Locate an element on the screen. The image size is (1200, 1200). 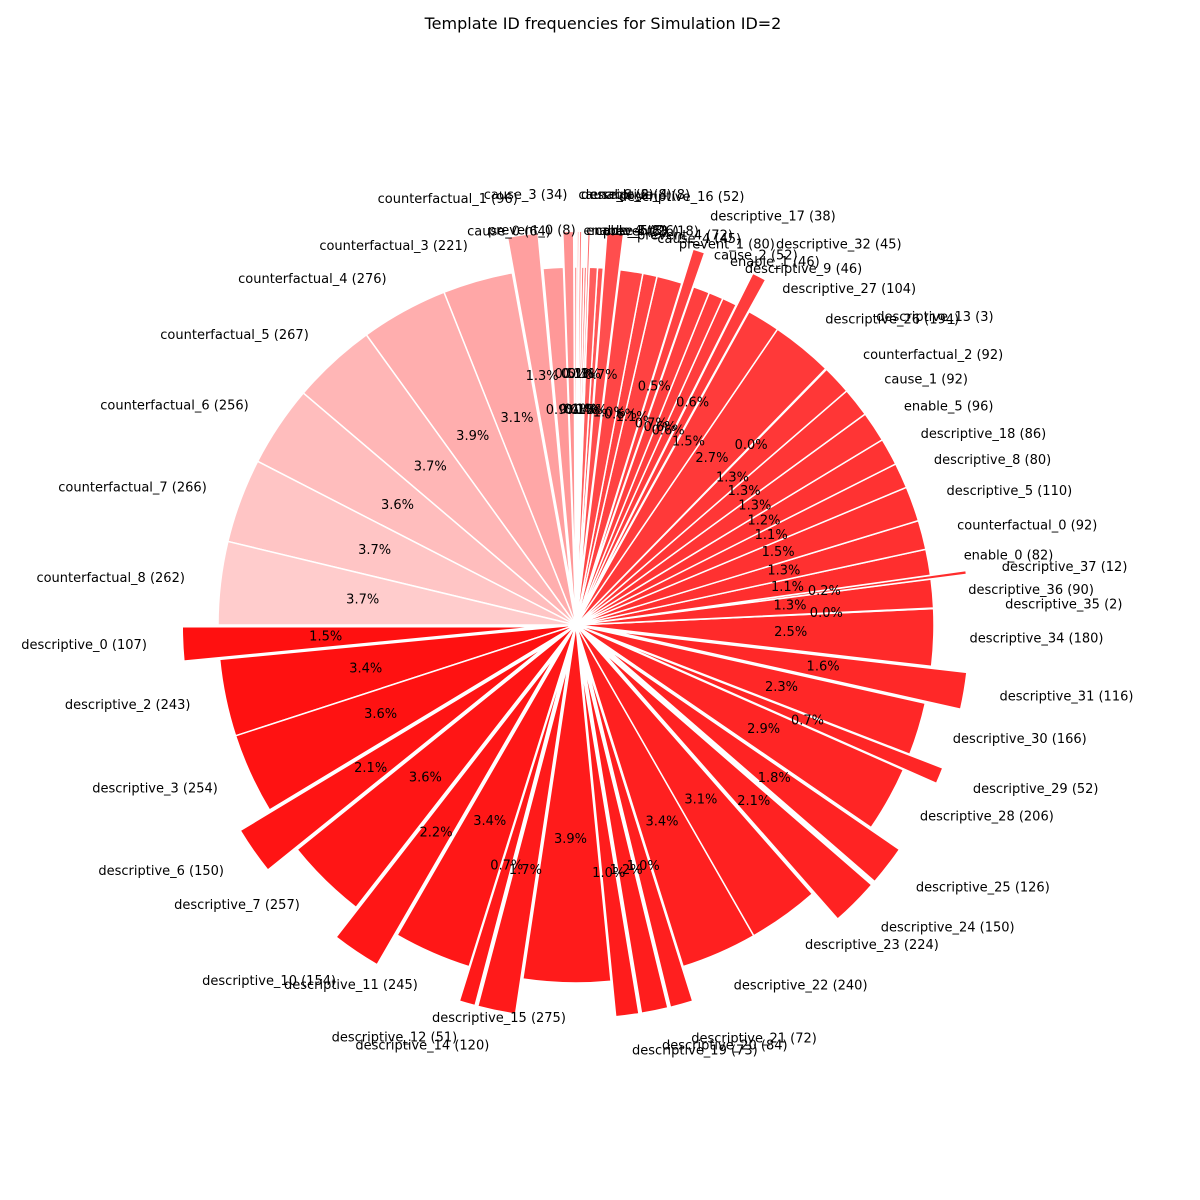
slice-percent-label: 1.7% is located at coordinates (525, 870).